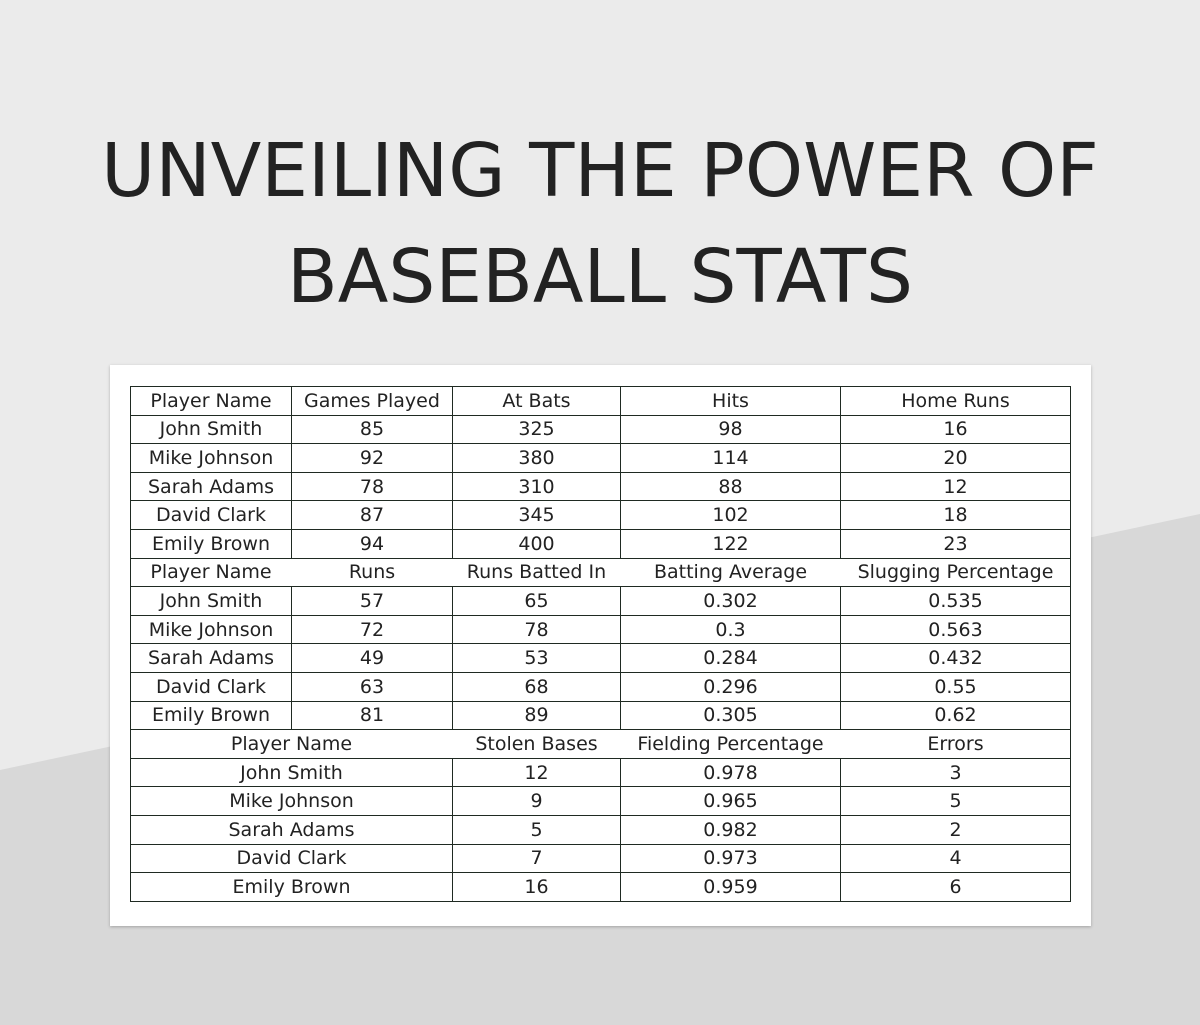 This screenshot has height=1025, width=1200. I want to click on table-row: Mike Johnson 92 380 114 20, so click(600, 458).